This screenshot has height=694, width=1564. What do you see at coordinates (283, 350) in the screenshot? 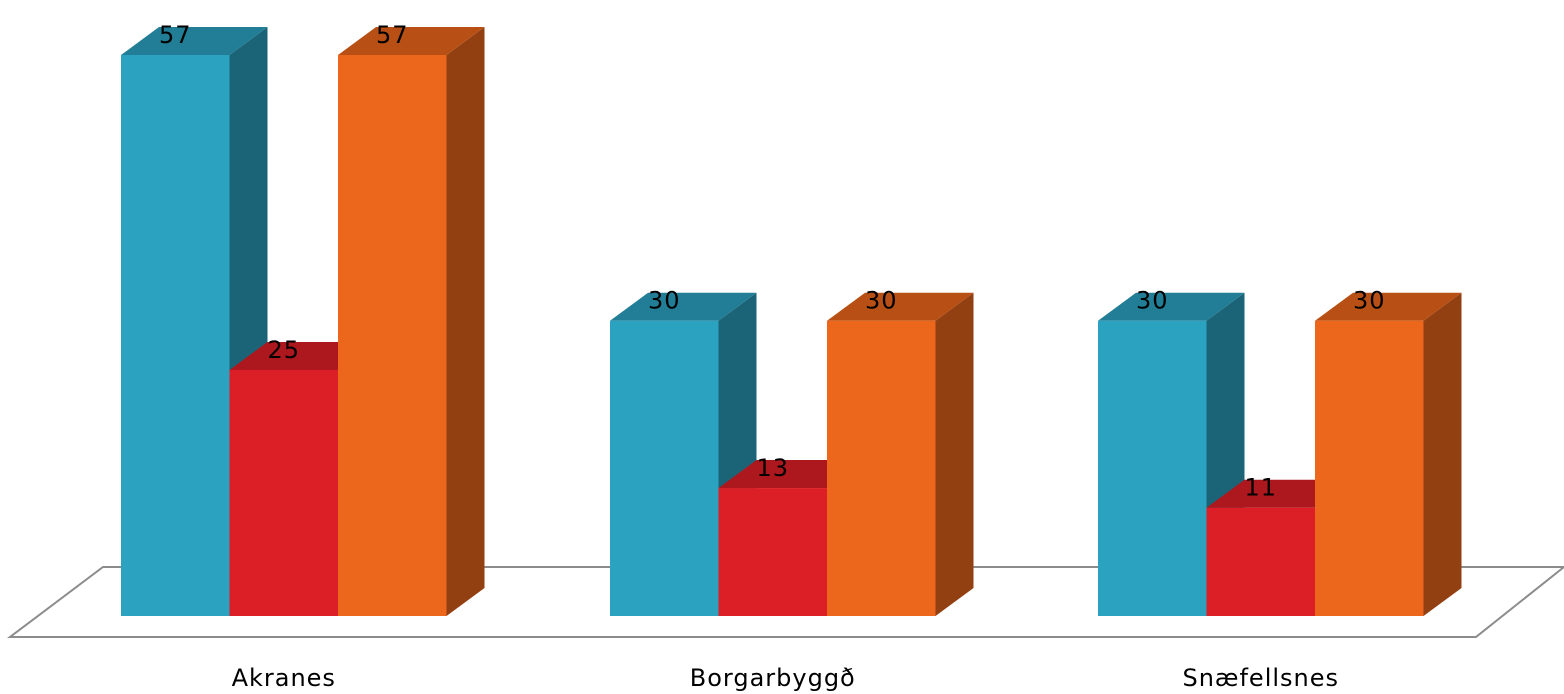
I see `data-label: 25` at bounding box center [283, 350].